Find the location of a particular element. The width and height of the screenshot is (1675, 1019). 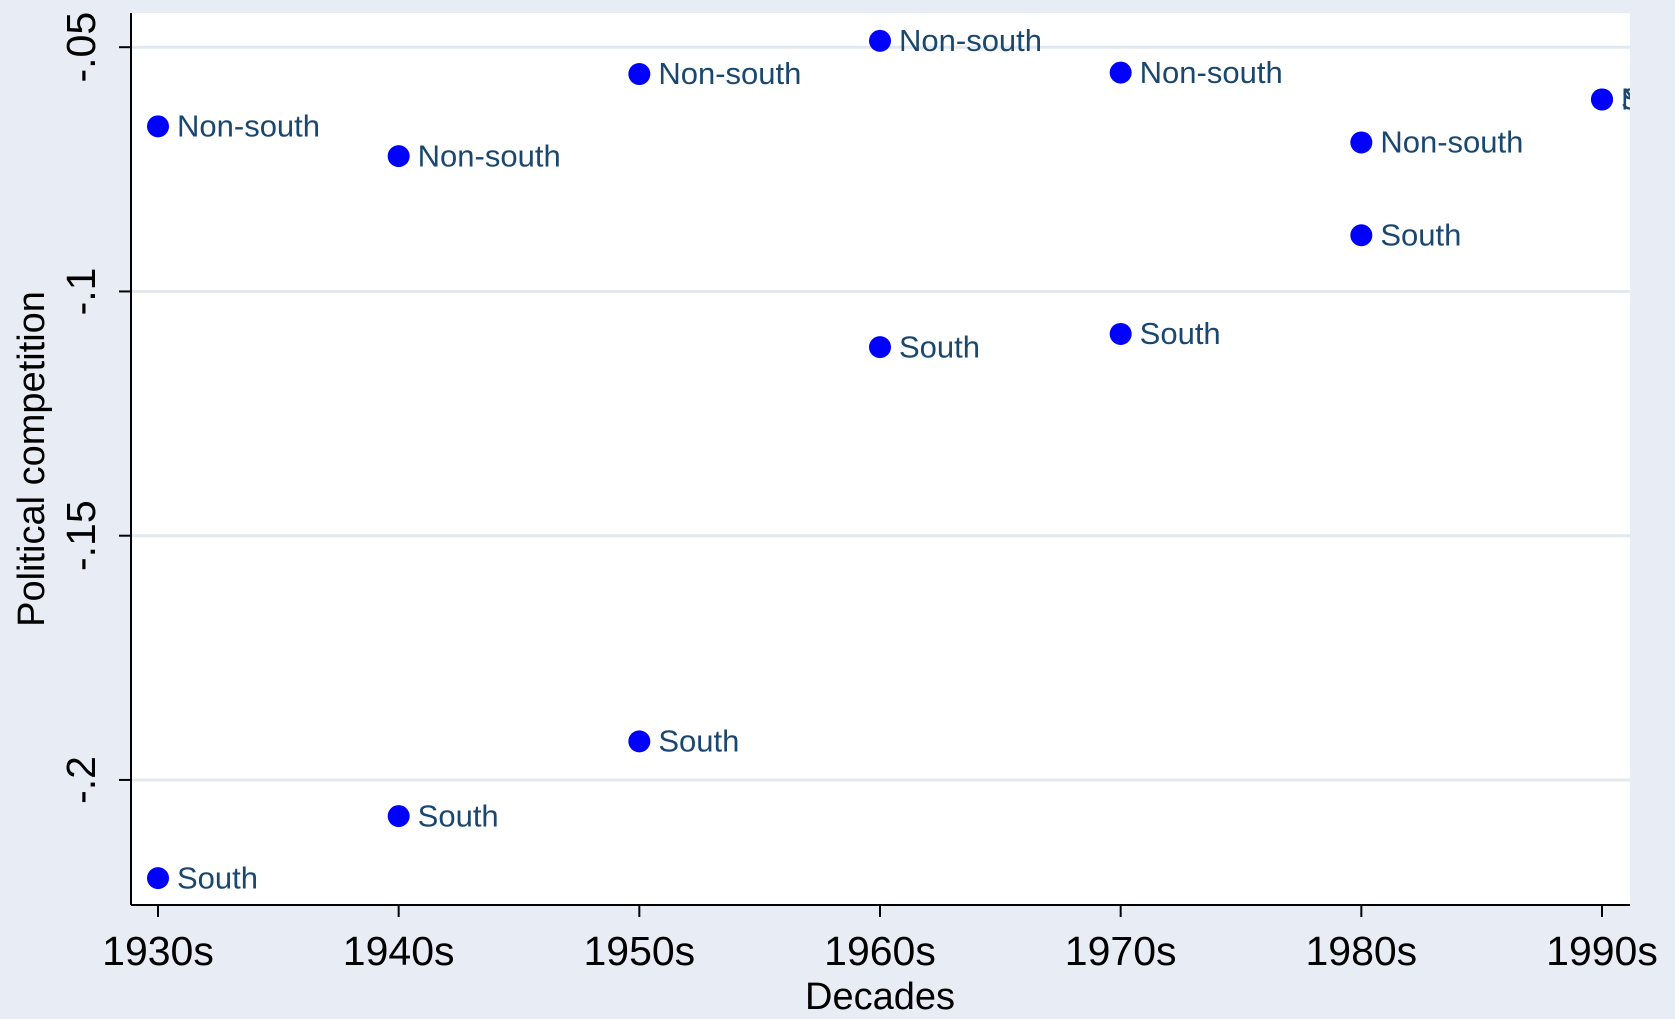

x-tick-label: 1990s is located at coordinates (1602, 951).